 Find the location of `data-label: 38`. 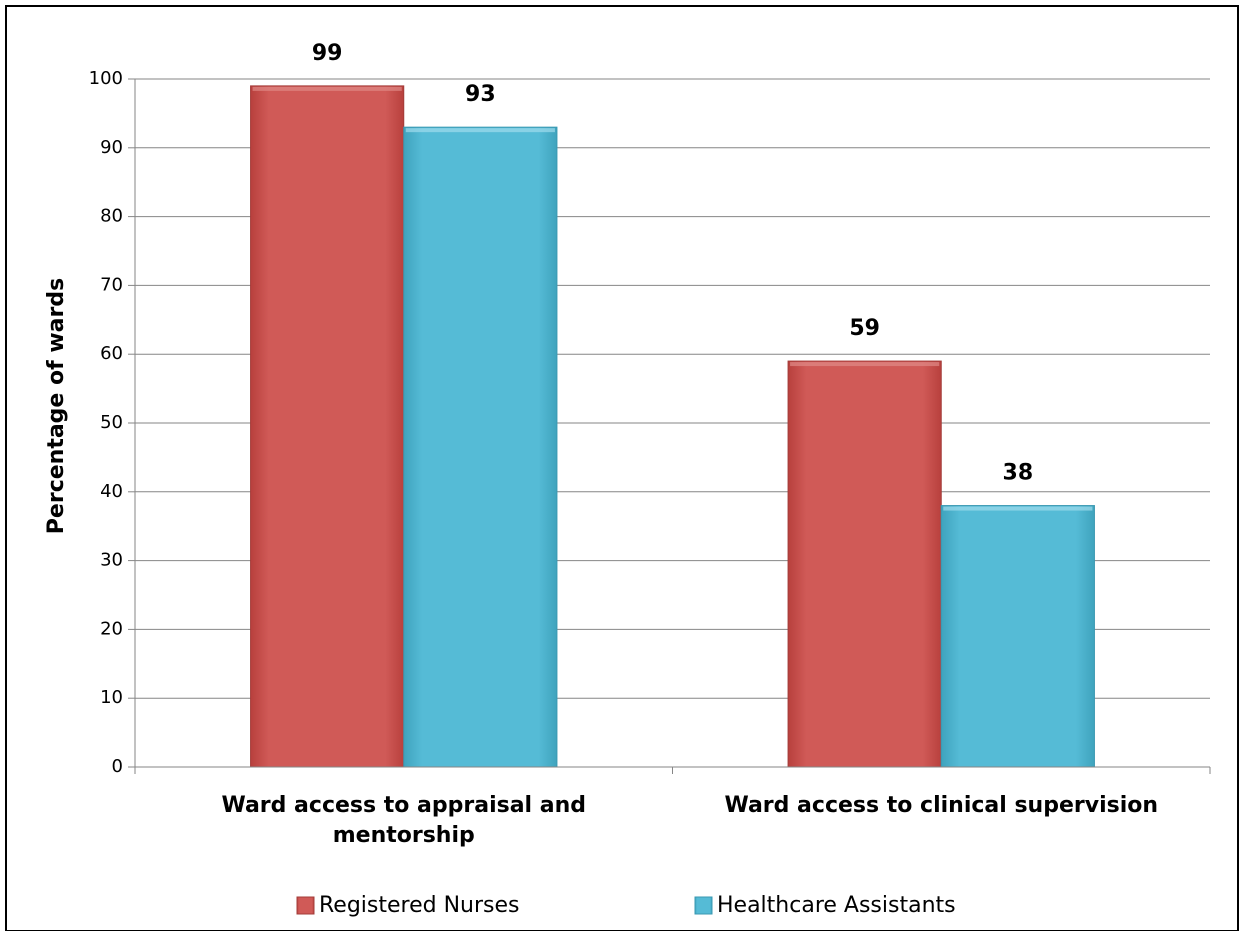

data-label: 38 is located at coordinates (1018, 473).